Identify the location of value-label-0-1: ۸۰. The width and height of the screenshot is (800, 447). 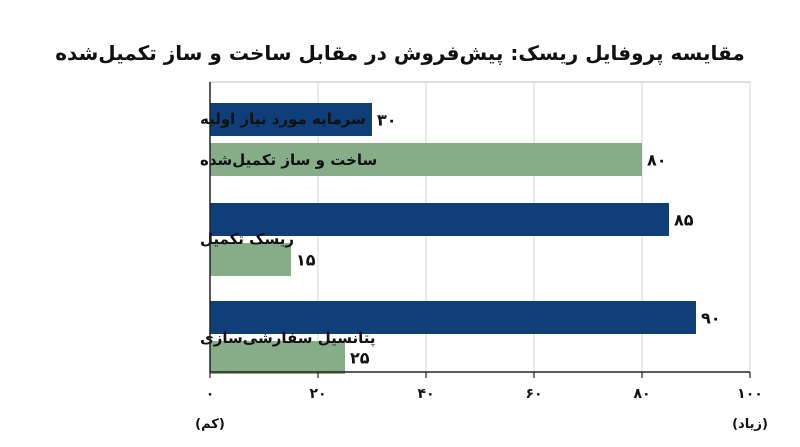
(657, 160).